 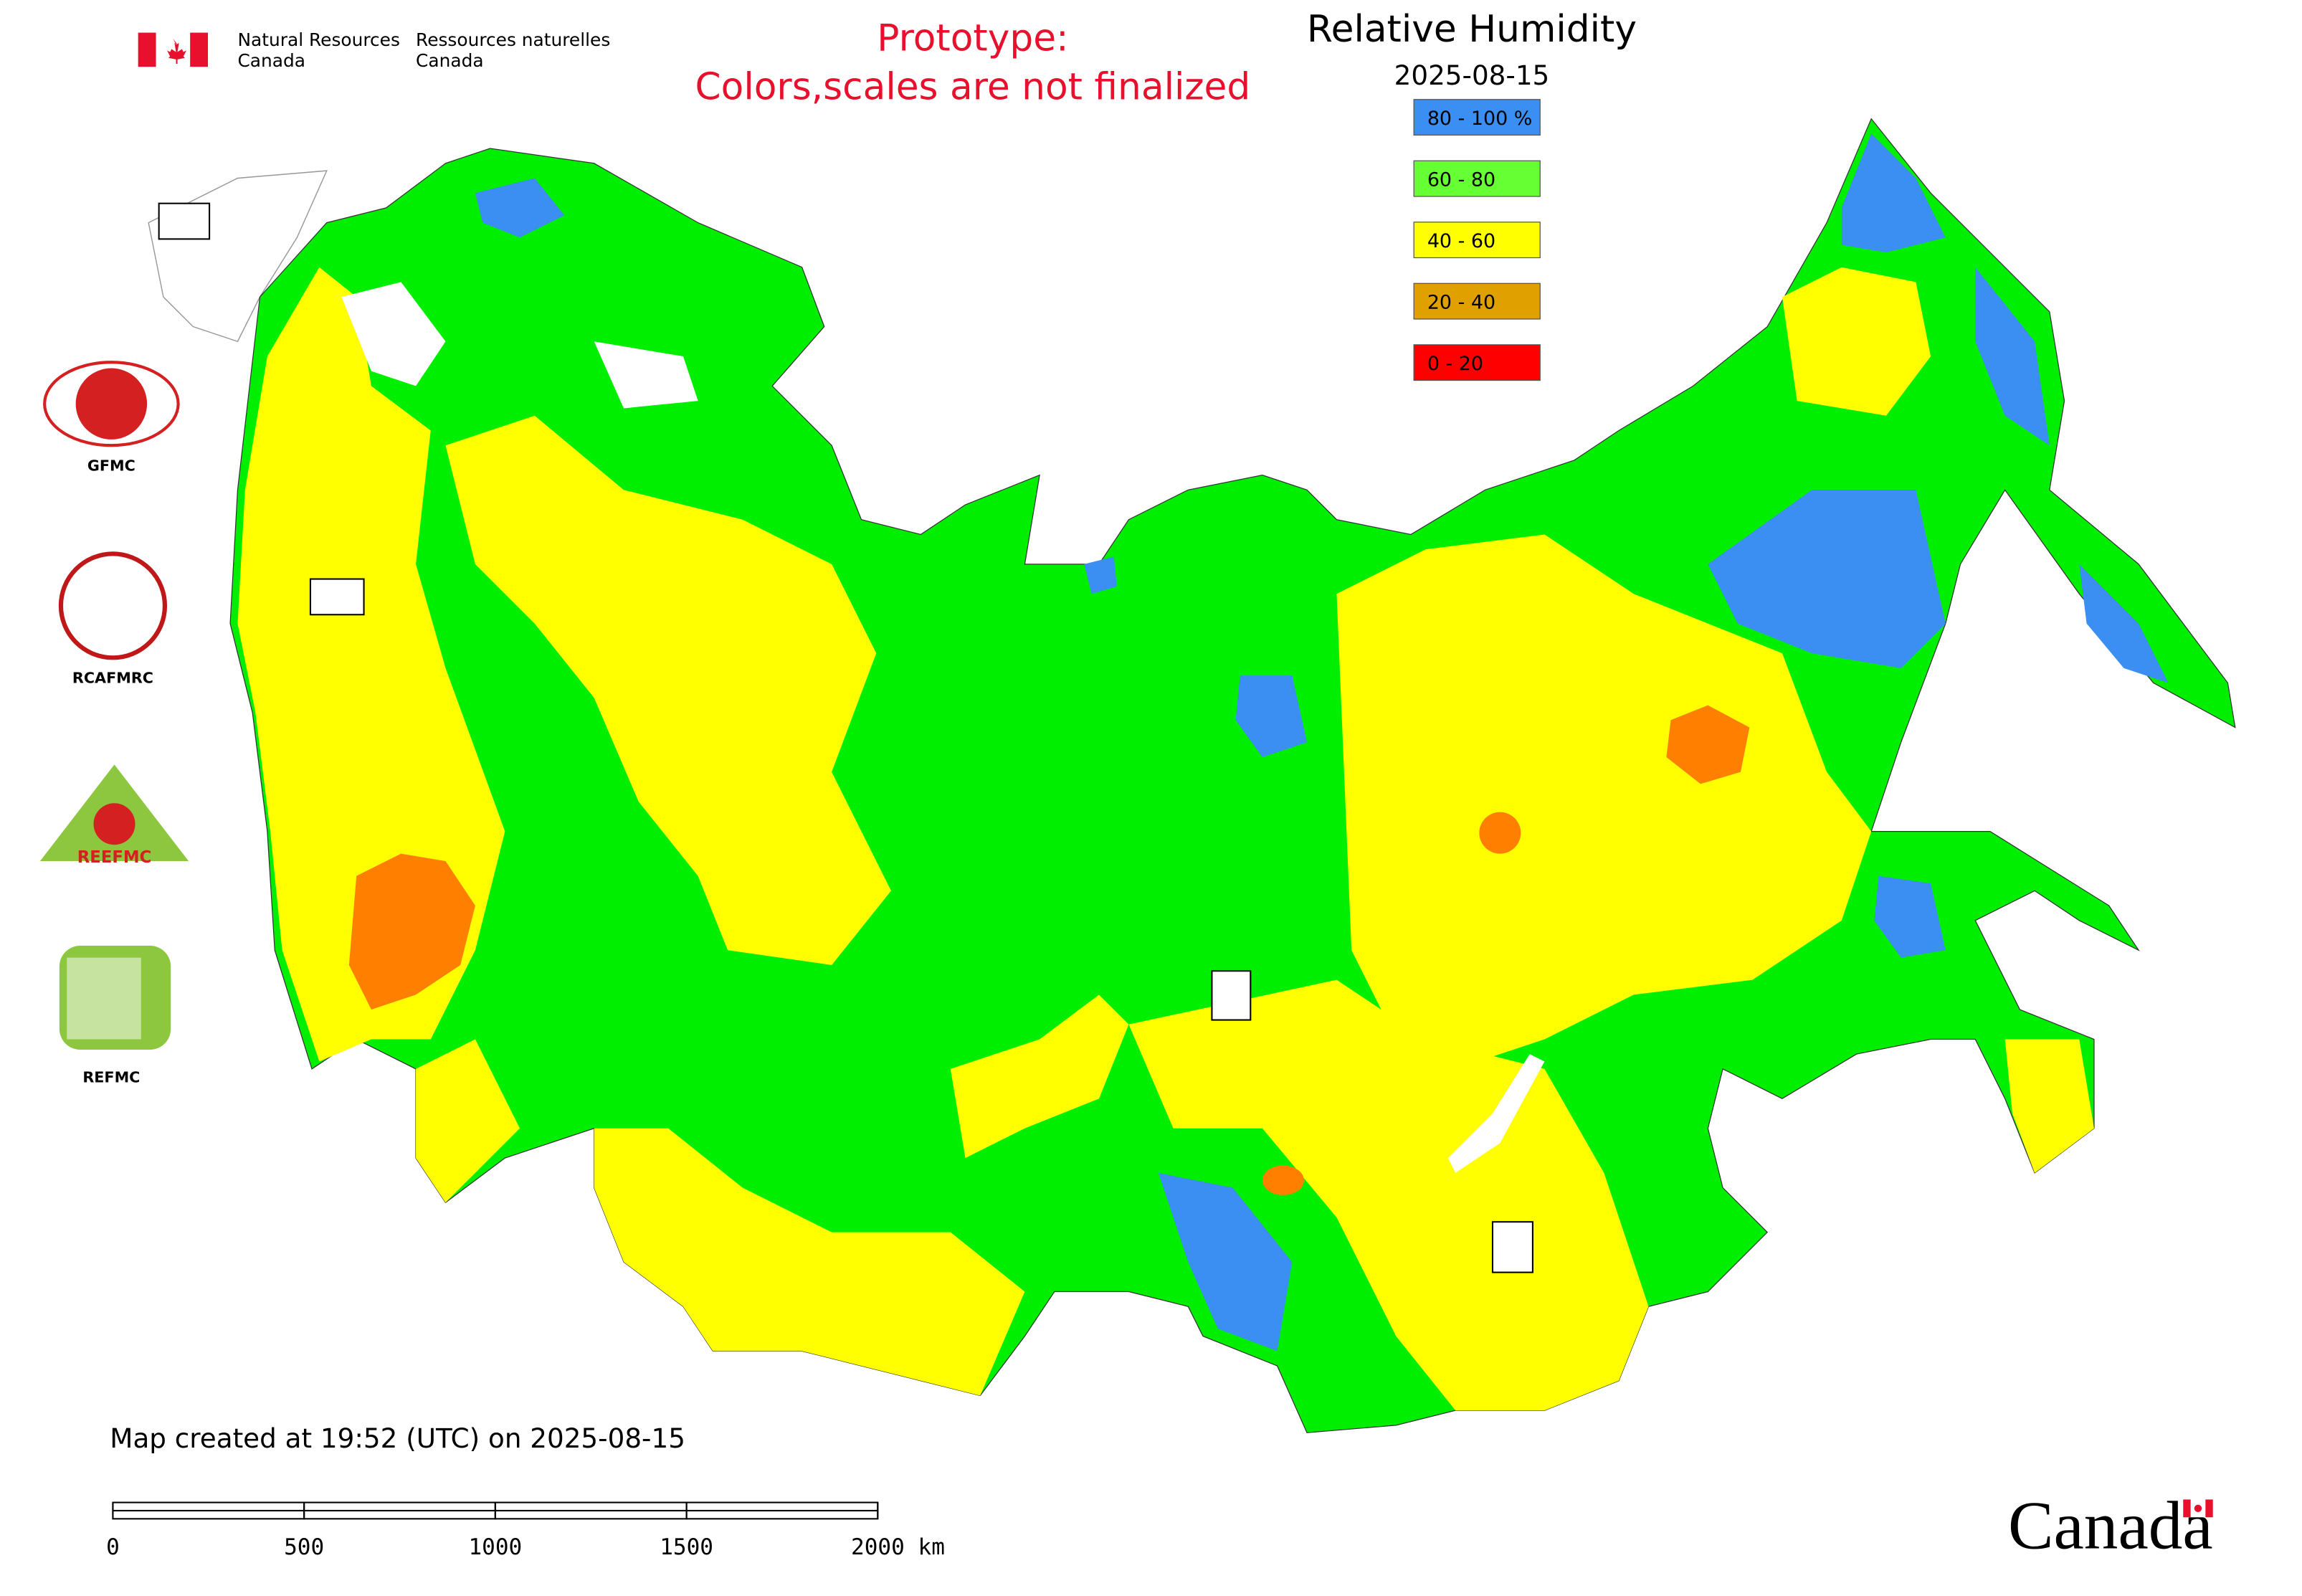 What do you see at coordinates (113, 678) in the screenshot?
I see `logo-label: RCAFMRC` at bounding box center [113, 678].